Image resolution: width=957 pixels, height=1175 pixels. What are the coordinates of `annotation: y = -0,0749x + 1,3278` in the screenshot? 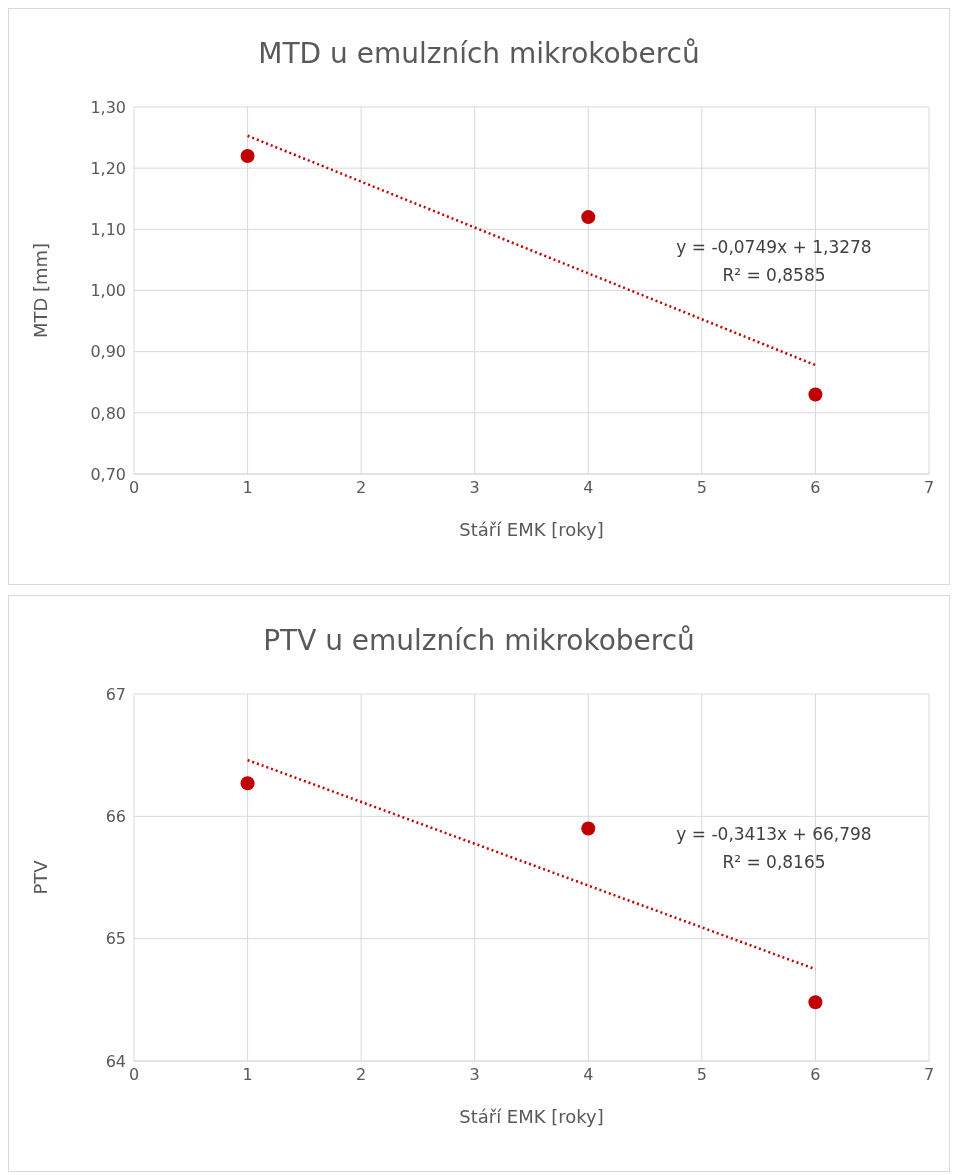 It's located at (774, 247).